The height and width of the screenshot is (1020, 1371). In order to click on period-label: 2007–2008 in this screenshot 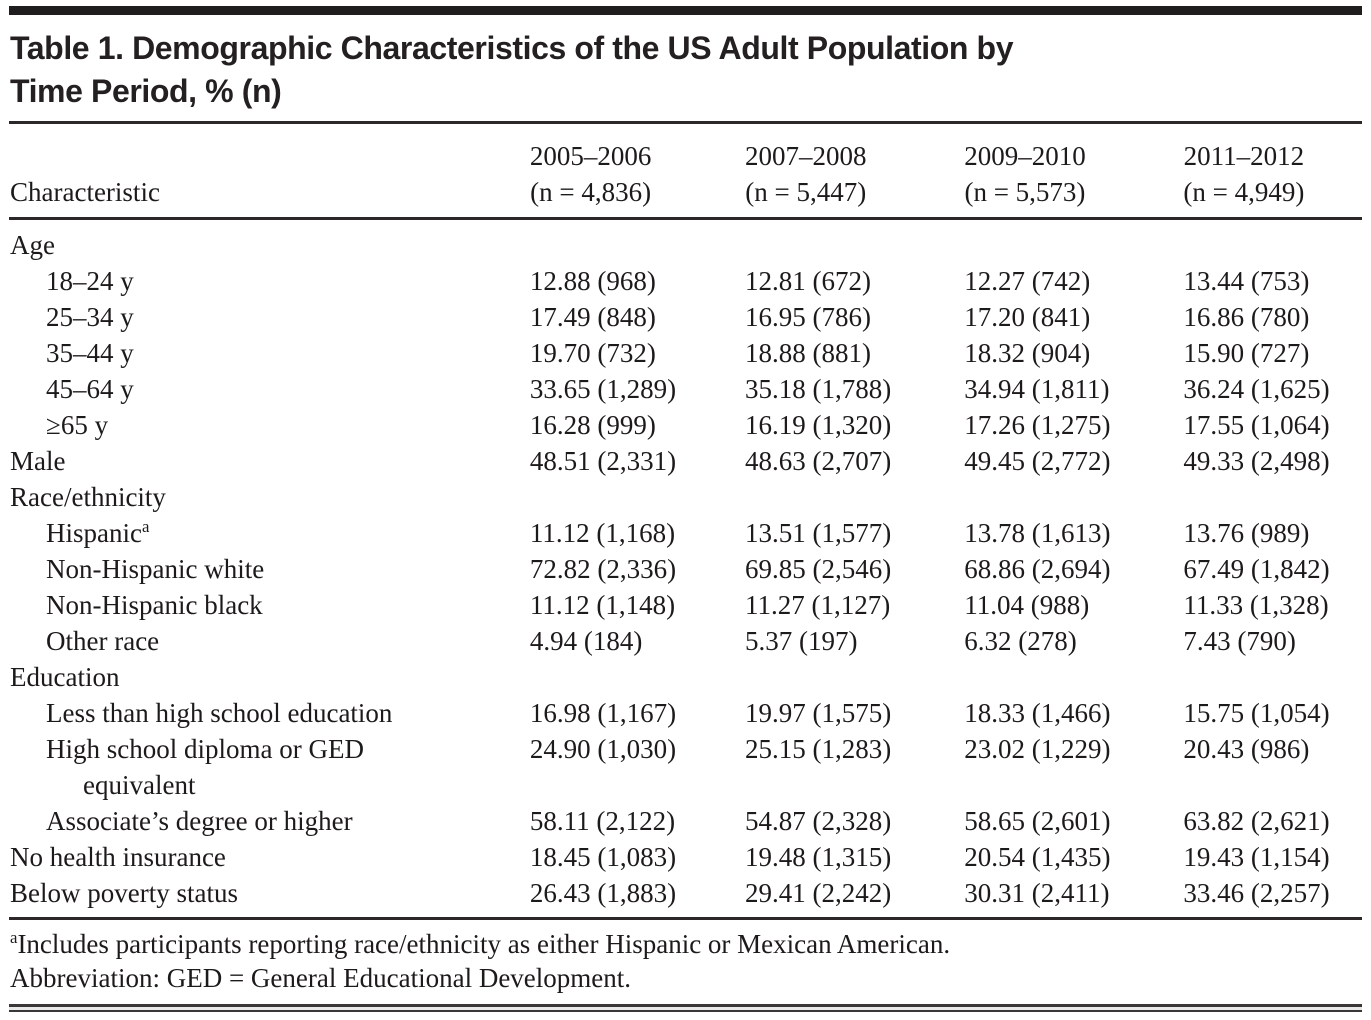, I will do `click(806, 156)`.